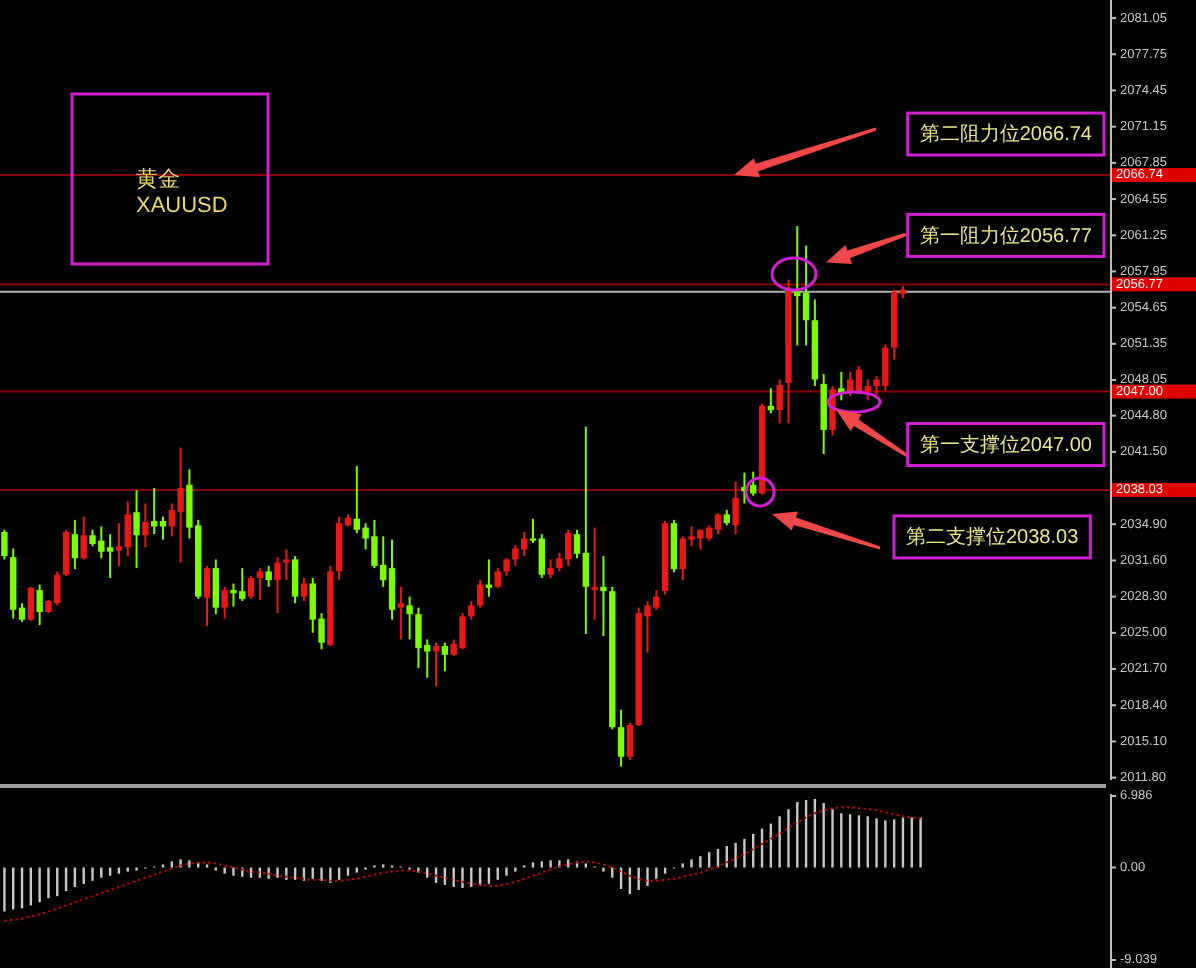  I want to click on annotation: 第一支撑位2047.00, so click(1006, 444).